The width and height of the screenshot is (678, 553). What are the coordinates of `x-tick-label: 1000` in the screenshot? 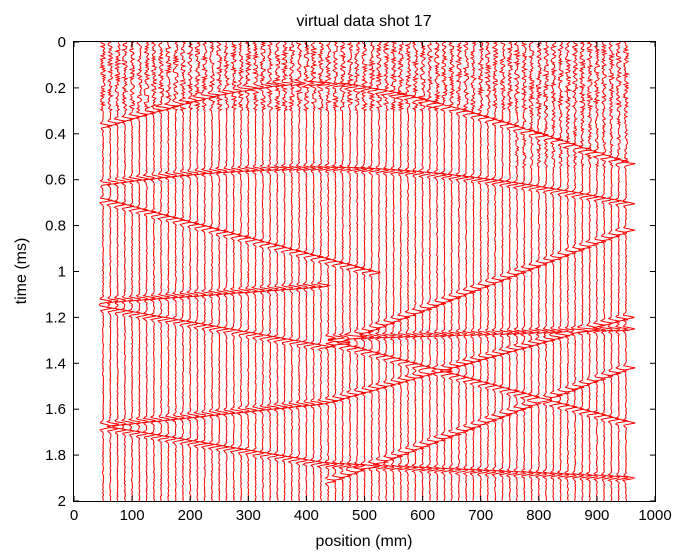 It's located at (654, 515).